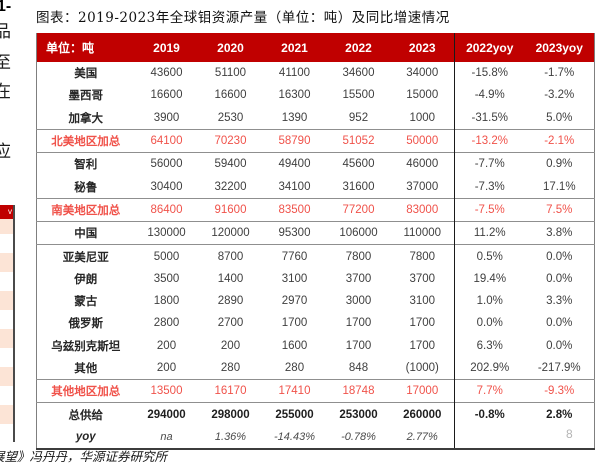  What do you see at coordinates (294, 233) in the screenshot?
I see `data-cell: 95300` at bounding box center [294, 233].